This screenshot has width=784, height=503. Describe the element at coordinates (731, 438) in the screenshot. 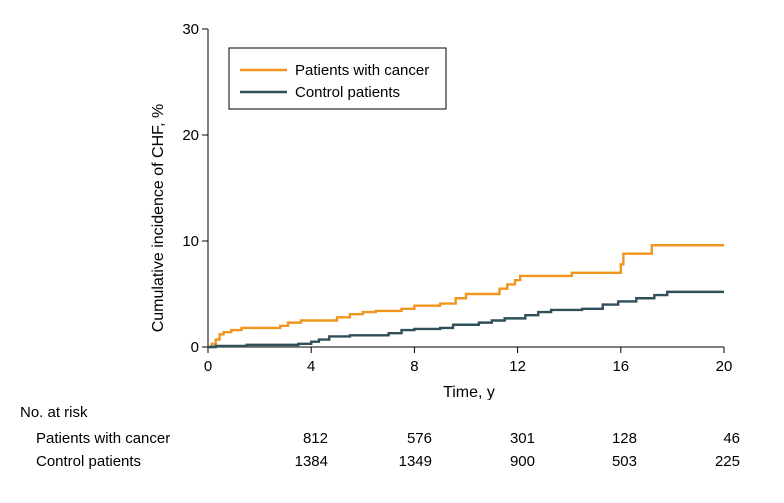

I see `risk-cancer-t20: 46` at that location.